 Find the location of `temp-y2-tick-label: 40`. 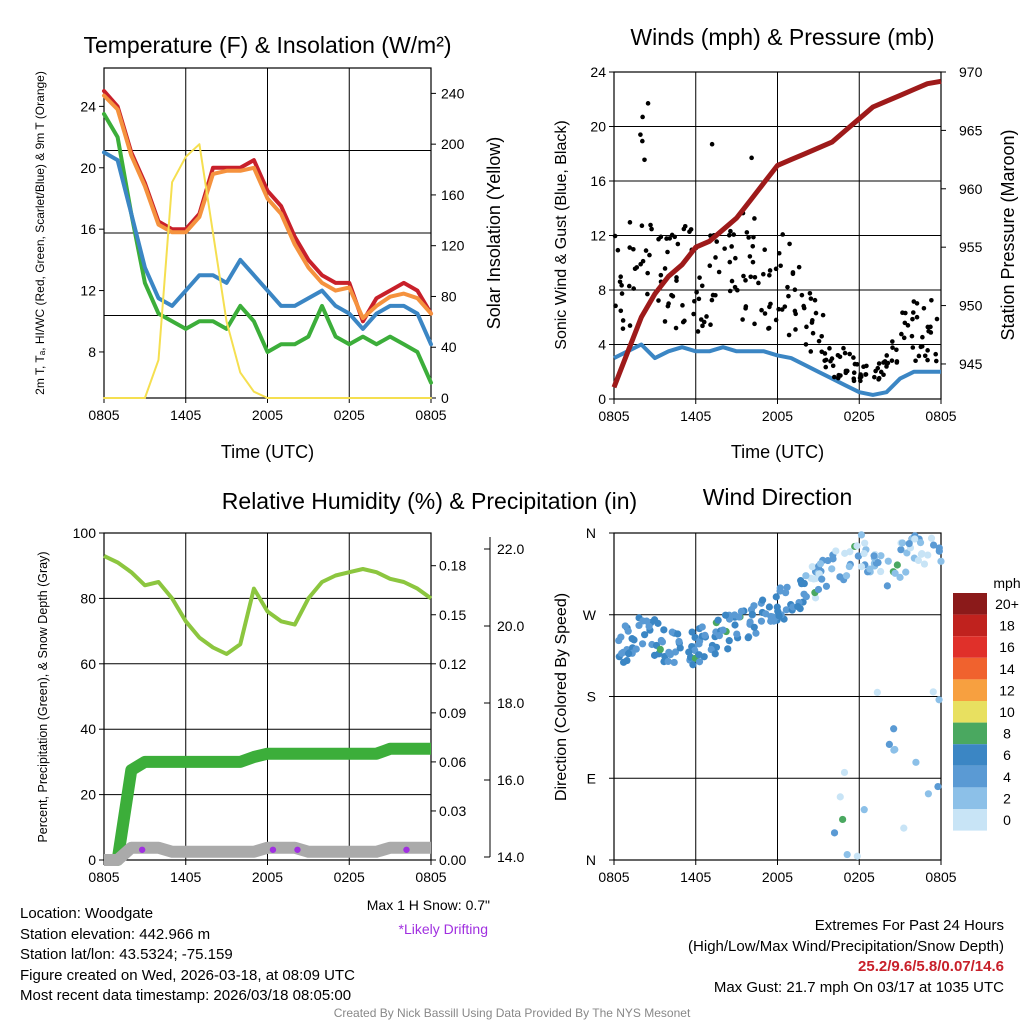

temp-y2-tick-label: 40 is located at coordinates (449, 347).